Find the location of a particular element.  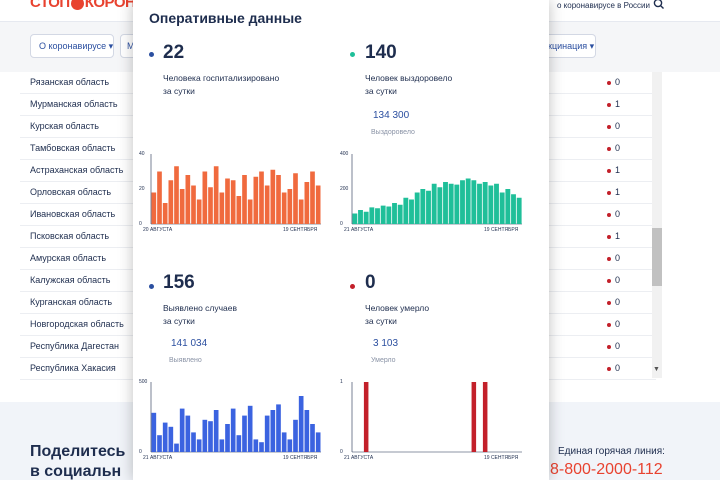

stat-desc-line: Человека госпитализировано is located at coordinates (221, 78).